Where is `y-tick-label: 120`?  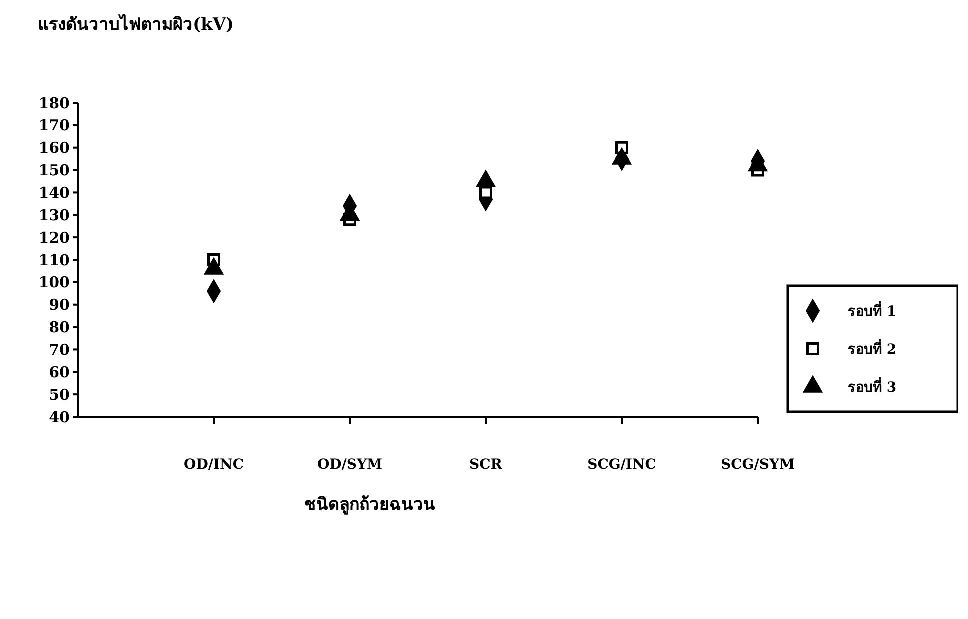 y-tick-label: 120 is located at coordinates (54, 237).